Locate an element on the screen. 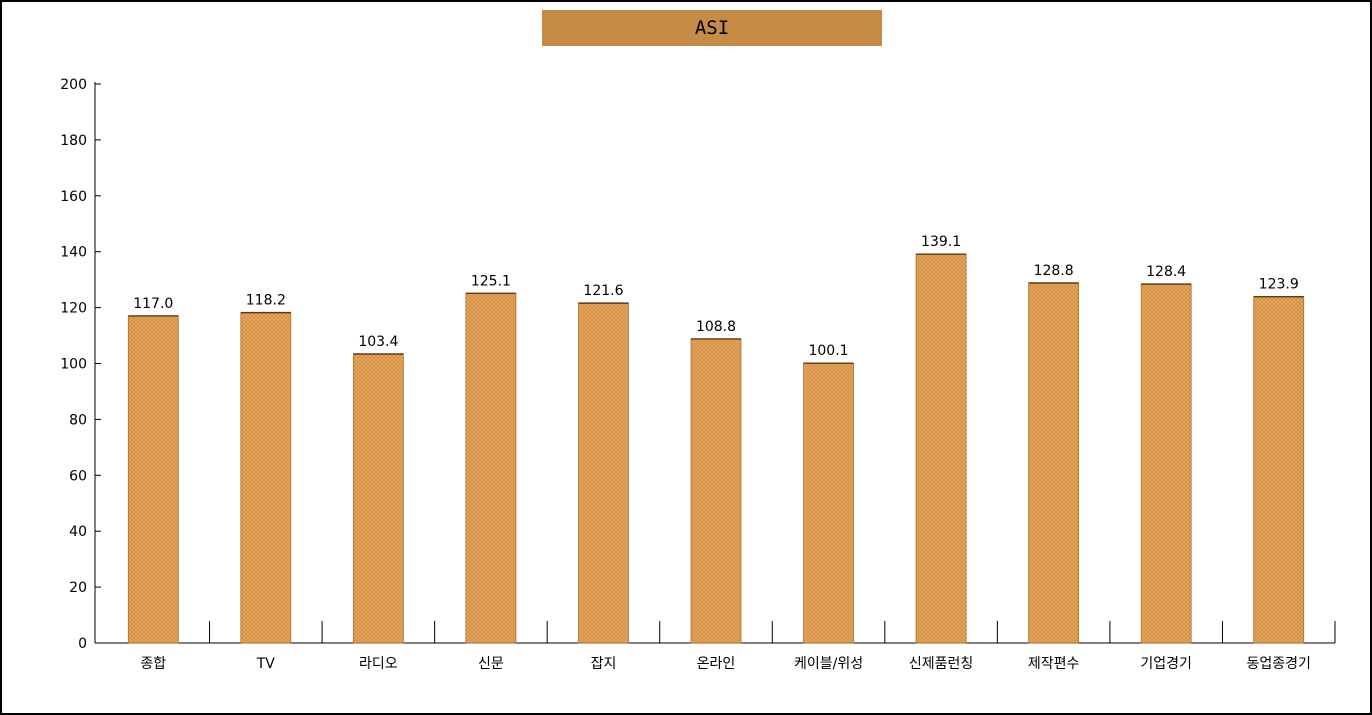  y-tick-label: 0 is located at coordinates (82, 644).